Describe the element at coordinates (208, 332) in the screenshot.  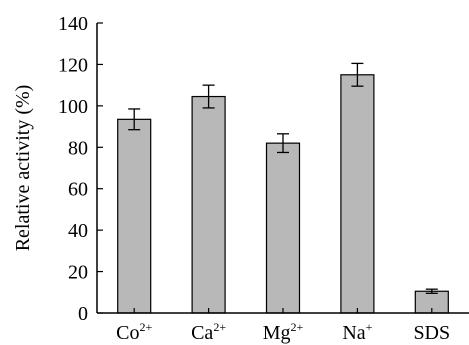
I see `x-tick-label: Ca2+` at that location.